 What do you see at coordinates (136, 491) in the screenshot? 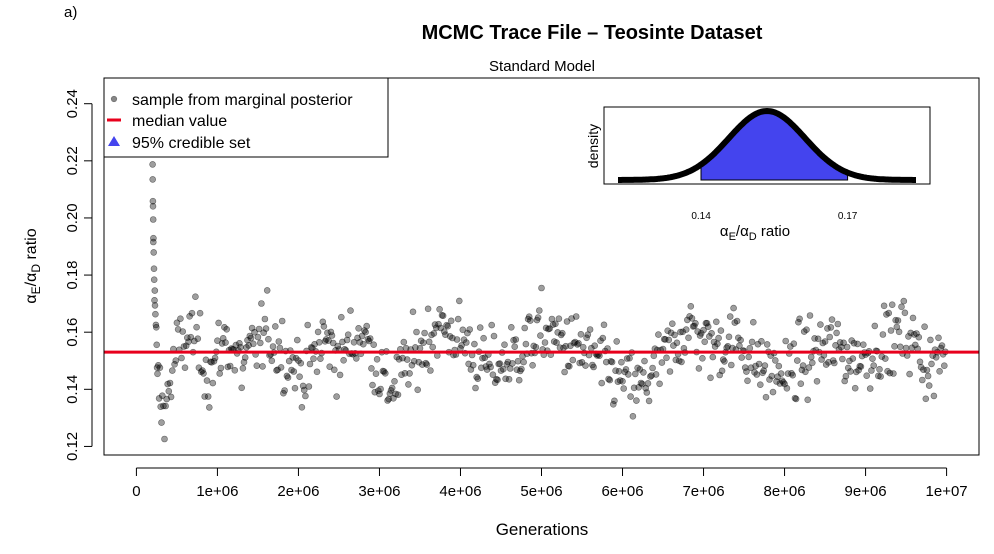
I see `x-tick-label-0: 0` at bounding box center [136, 491].